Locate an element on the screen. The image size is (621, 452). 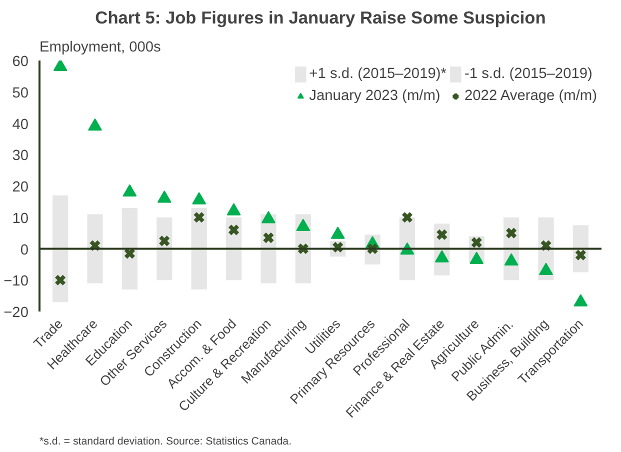
y-axis-title: Employment, 000s is located at coordinates (100, 48).